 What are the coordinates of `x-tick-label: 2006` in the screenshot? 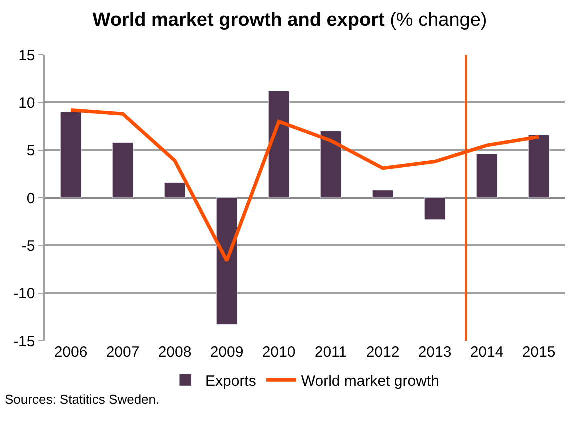 It's located at (71, 352).